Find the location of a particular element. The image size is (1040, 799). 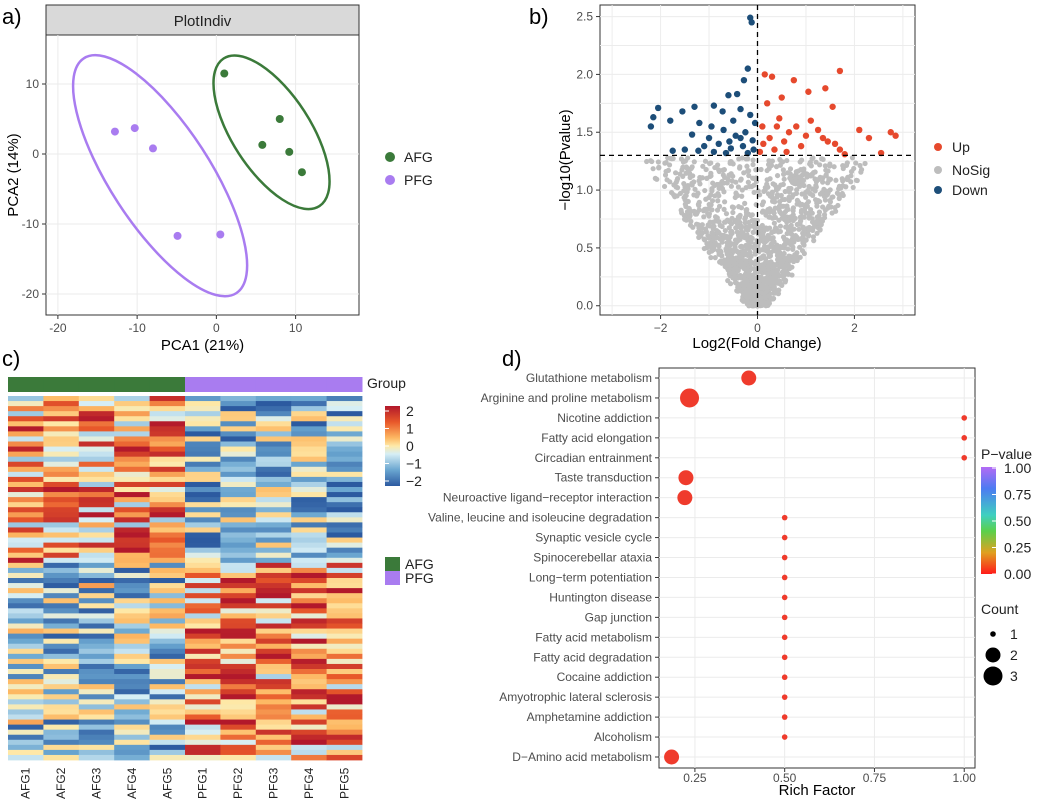

volcano-y-ticks: 0.0 0.5 1.0 1.5 2.0 2.5 is located at coordinates (588, 161).